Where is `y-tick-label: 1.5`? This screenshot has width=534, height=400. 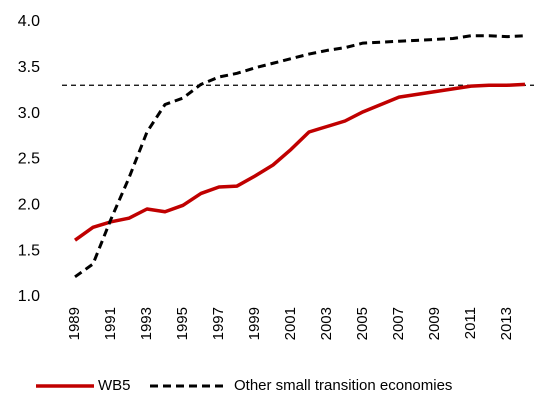
y-tick-label: 1.5 is located at coordinates (29, 250).